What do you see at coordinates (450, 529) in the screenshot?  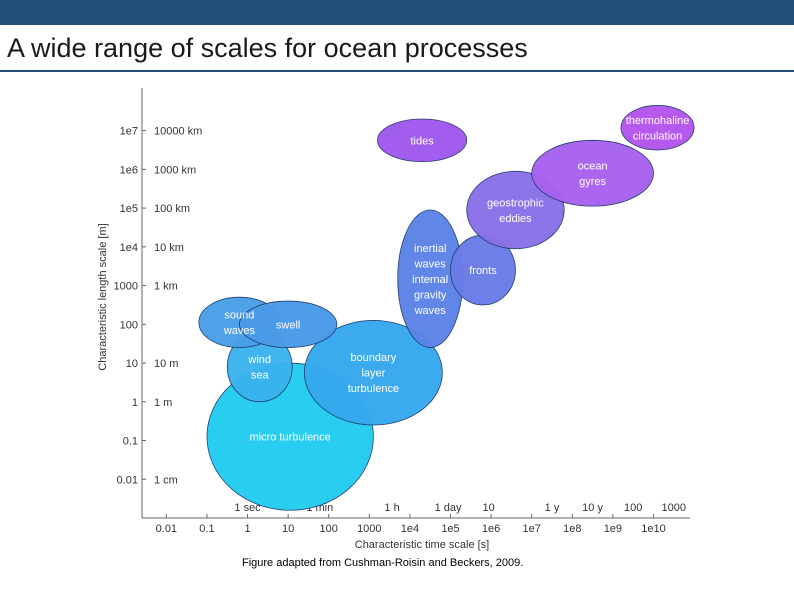 I see `x-tick-label: 1e5` at bounding box center [450, 529].